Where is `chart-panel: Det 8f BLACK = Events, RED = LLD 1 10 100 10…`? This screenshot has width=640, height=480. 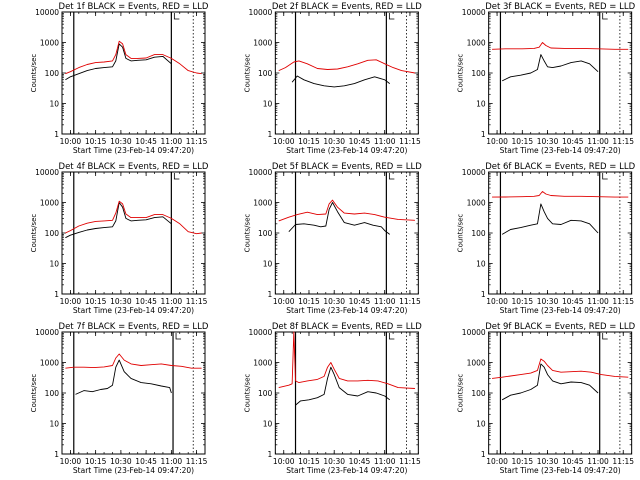
chart-panel: Det 8f BLACK = Events, RED = LLD 1 10 100 10… is located at coordinates (332, 398).